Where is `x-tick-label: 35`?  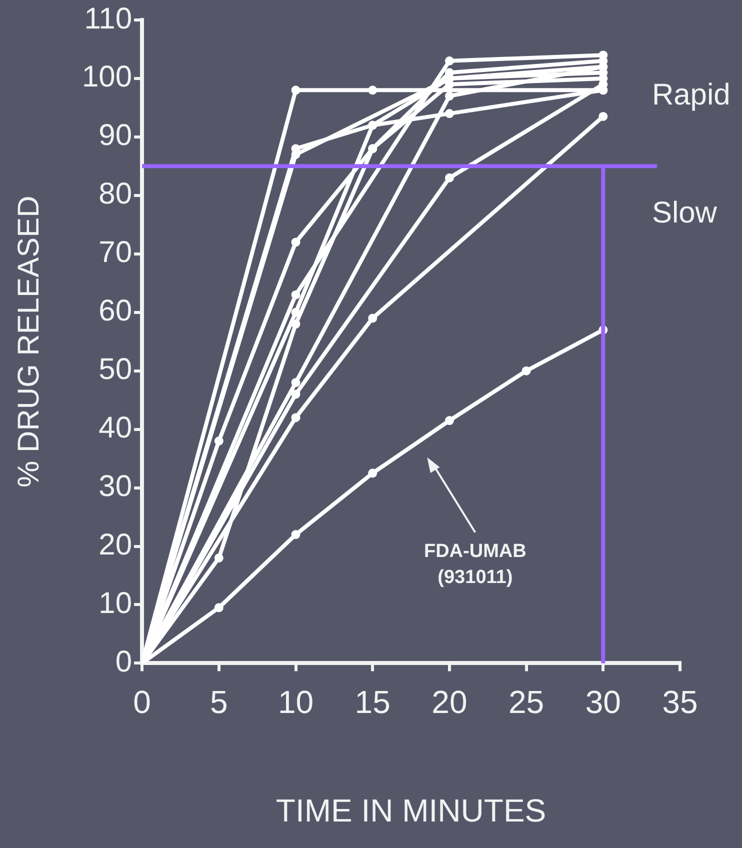 x-tick-label: 35 is located at coordinates (680, 702).